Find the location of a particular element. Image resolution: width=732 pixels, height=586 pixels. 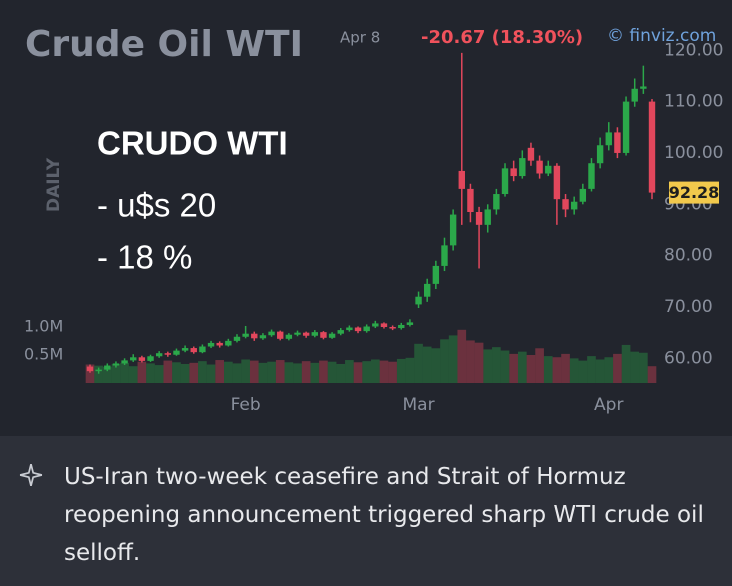

date-label: Apr 8 is located at coordinates (360, 38).